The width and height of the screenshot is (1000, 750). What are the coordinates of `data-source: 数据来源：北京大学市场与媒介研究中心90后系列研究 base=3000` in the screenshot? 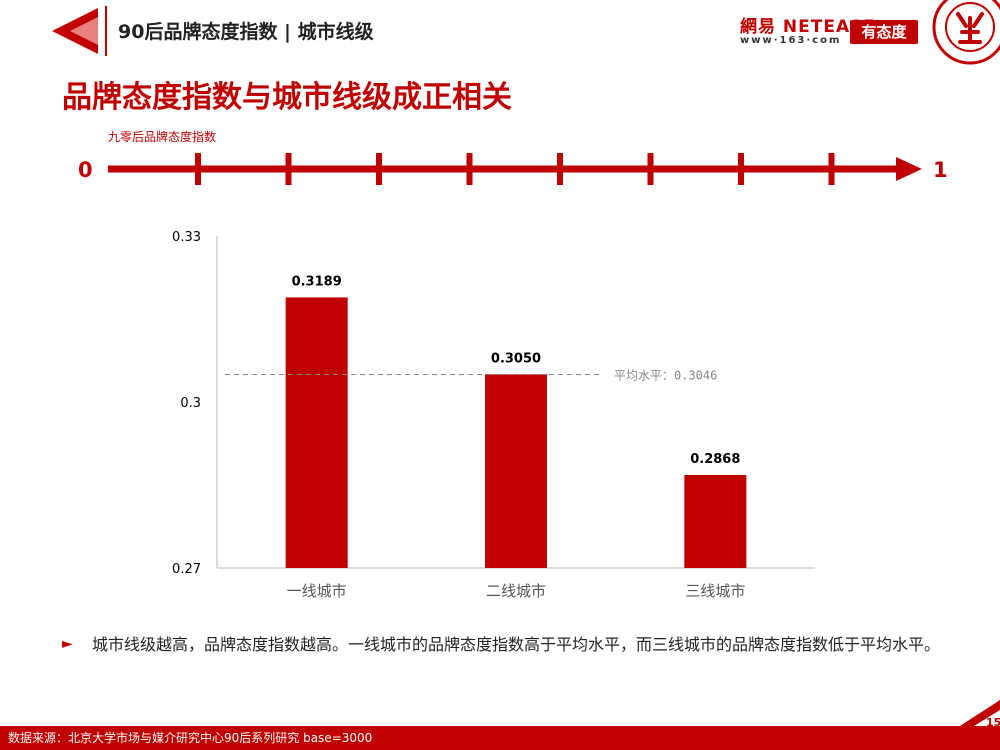 It's located at (190, 738).